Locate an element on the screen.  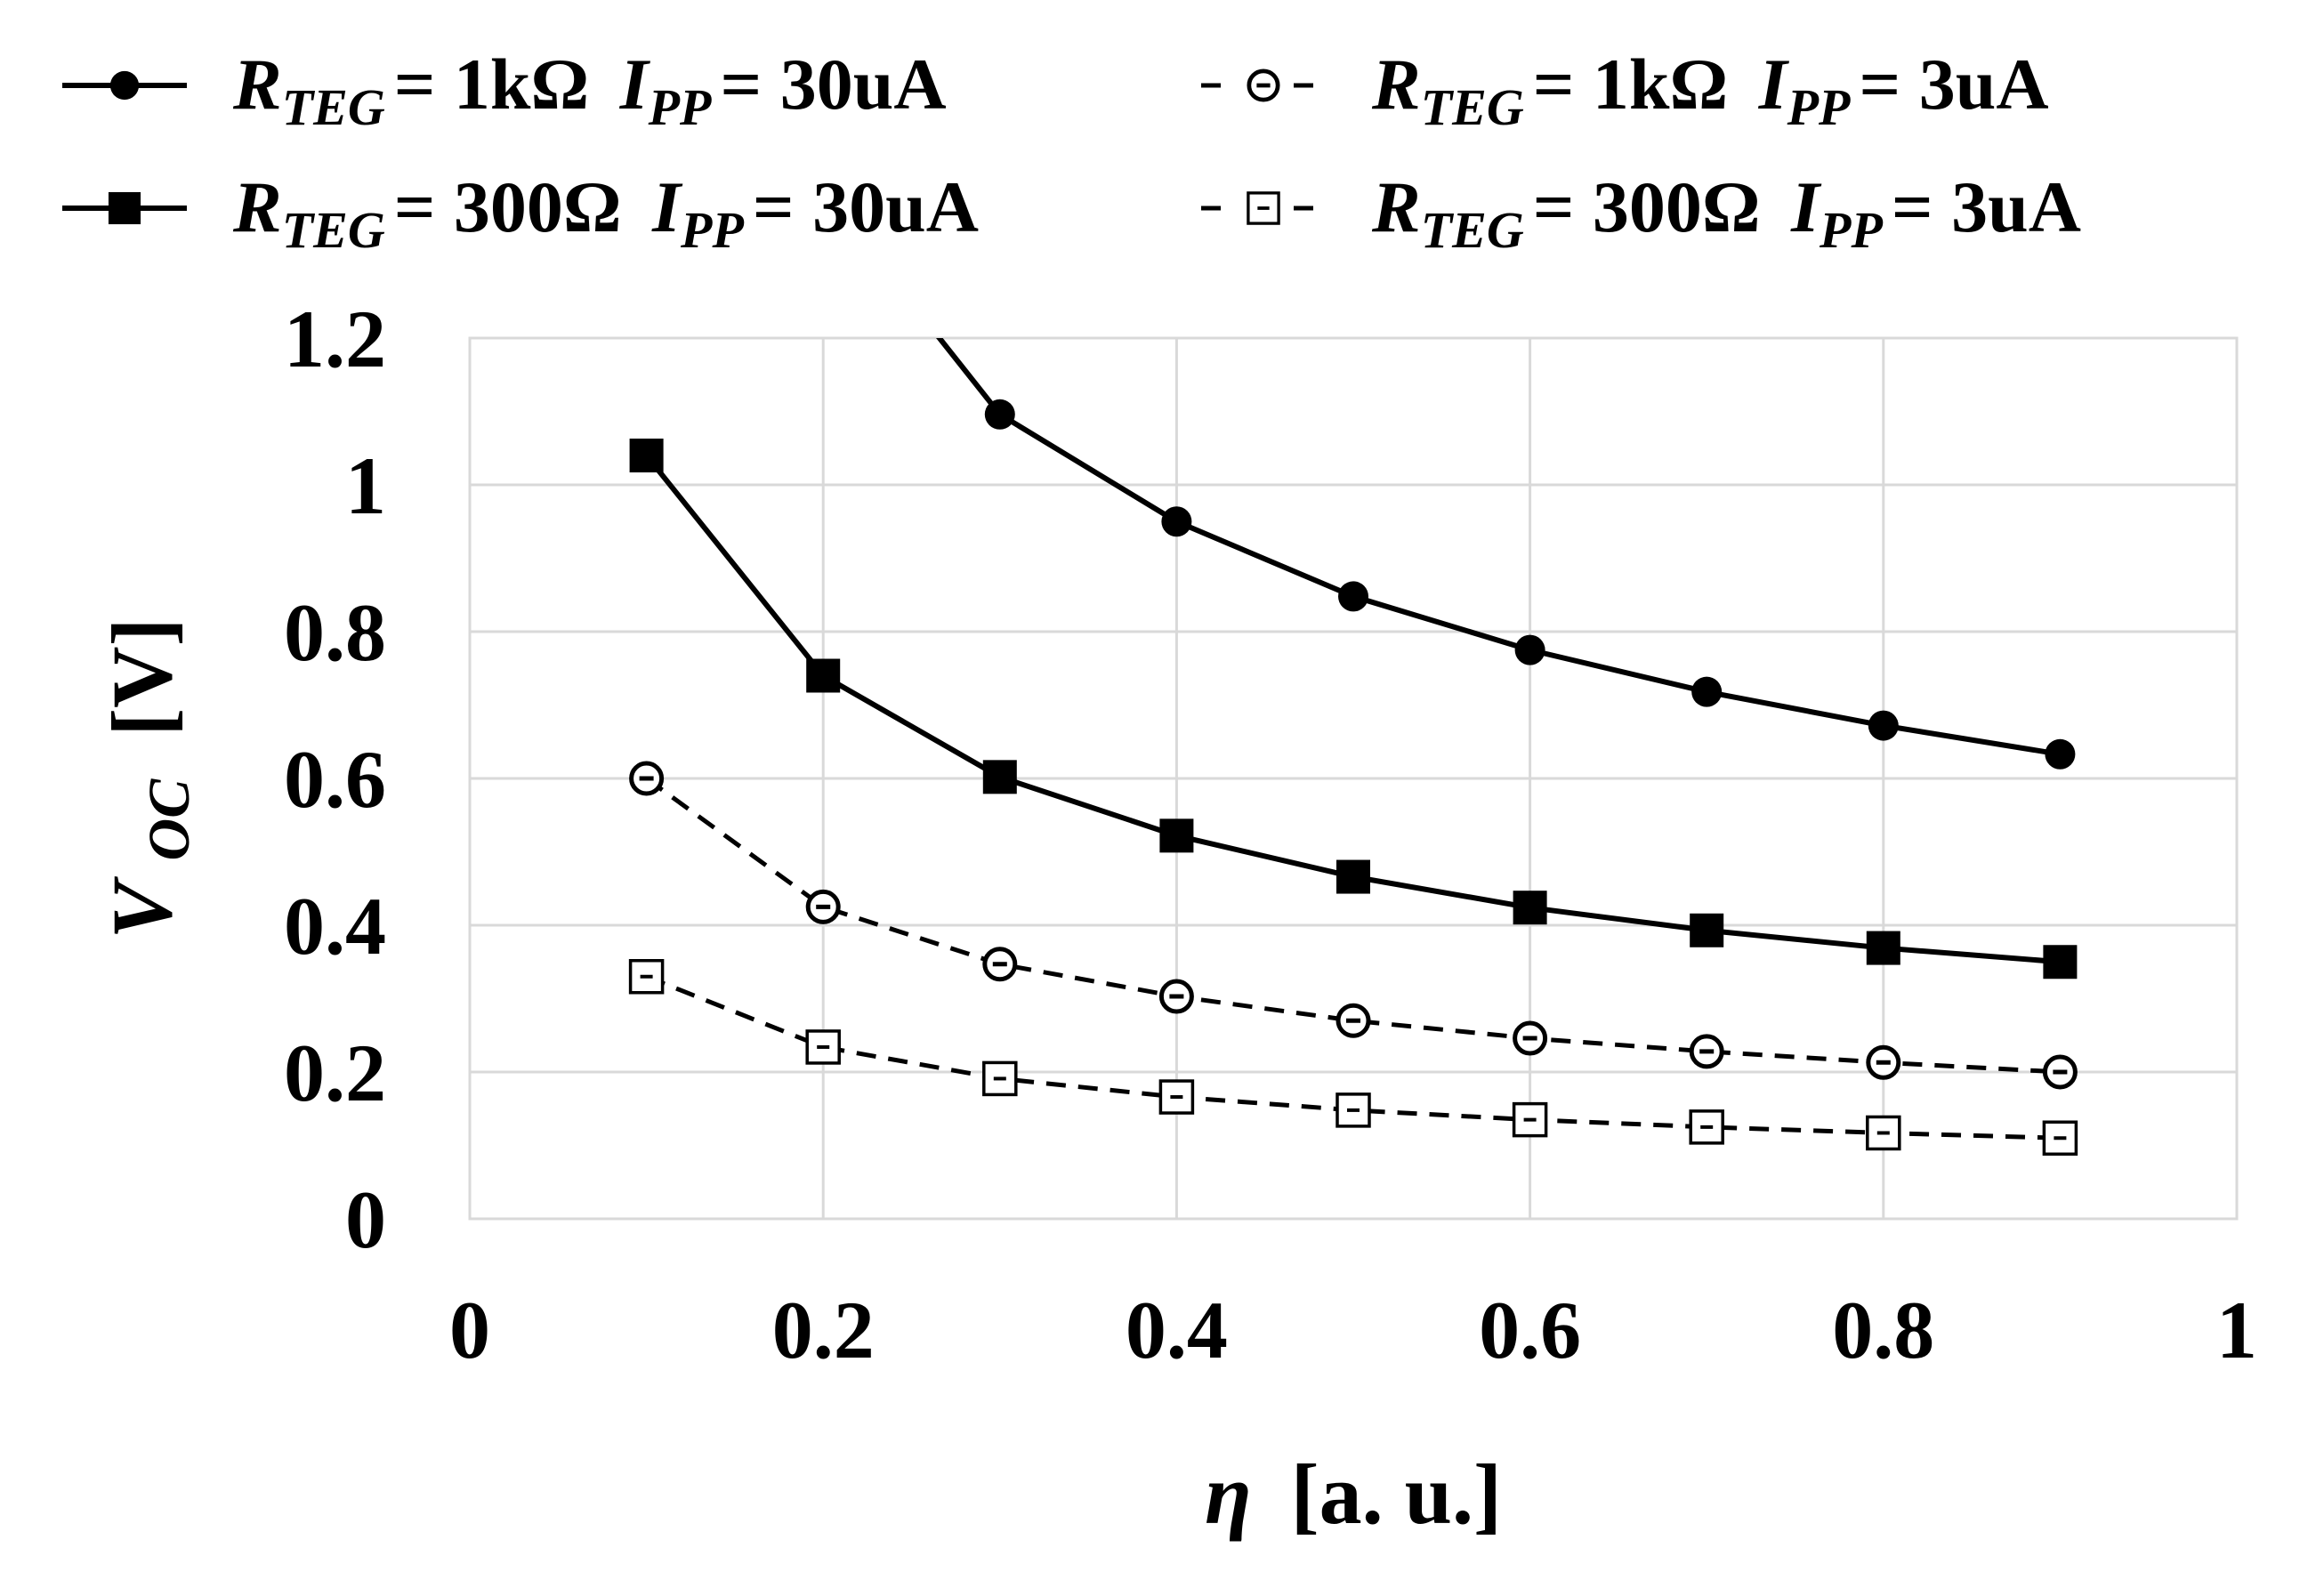
x-axis-title: η [a. u.] is located at coordinates (1353, 1495).